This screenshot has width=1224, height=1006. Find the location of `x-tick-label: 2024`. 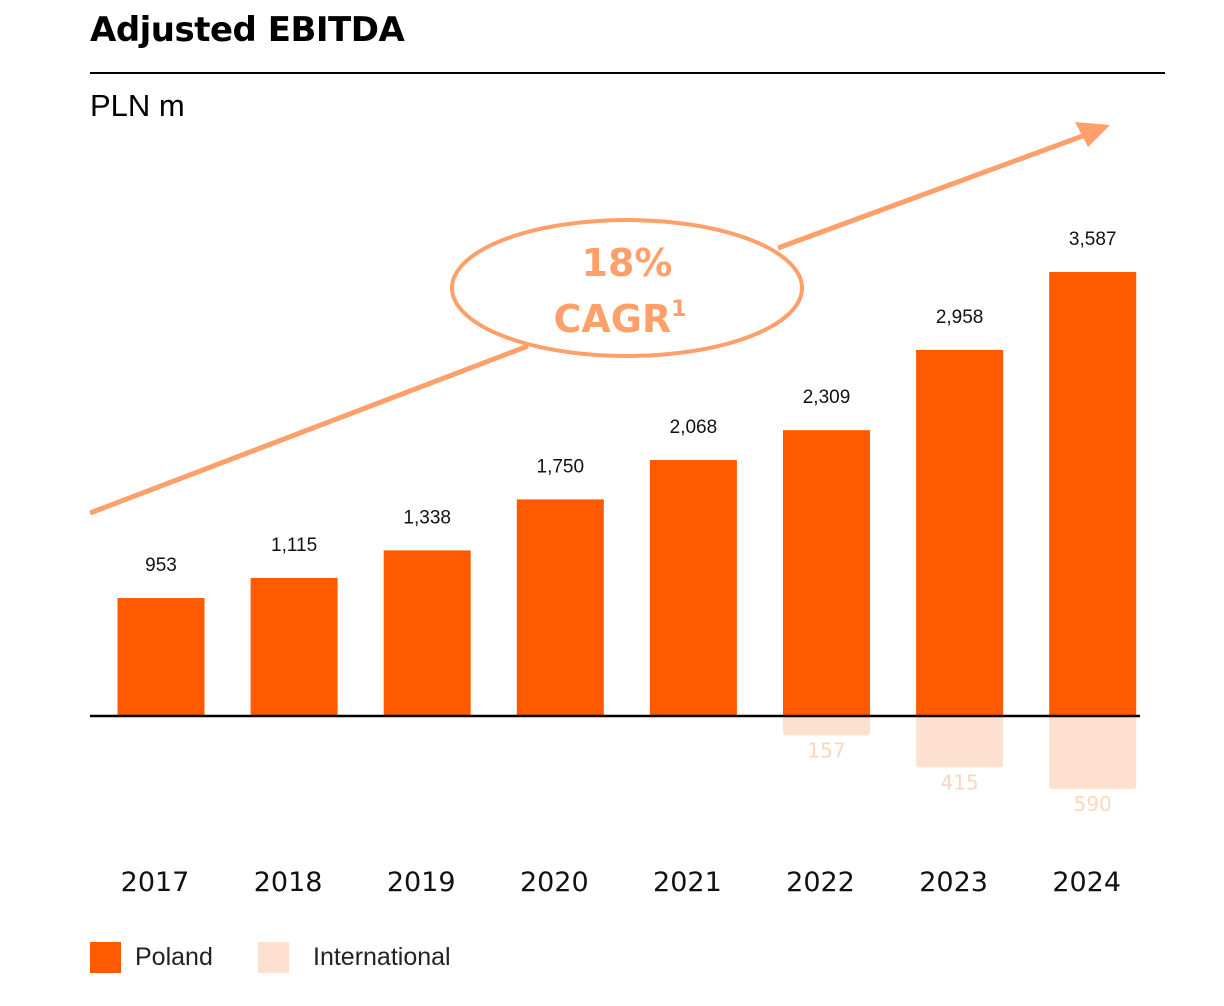

x-tick-label: 2024 is located at coordinates (1086, 882).